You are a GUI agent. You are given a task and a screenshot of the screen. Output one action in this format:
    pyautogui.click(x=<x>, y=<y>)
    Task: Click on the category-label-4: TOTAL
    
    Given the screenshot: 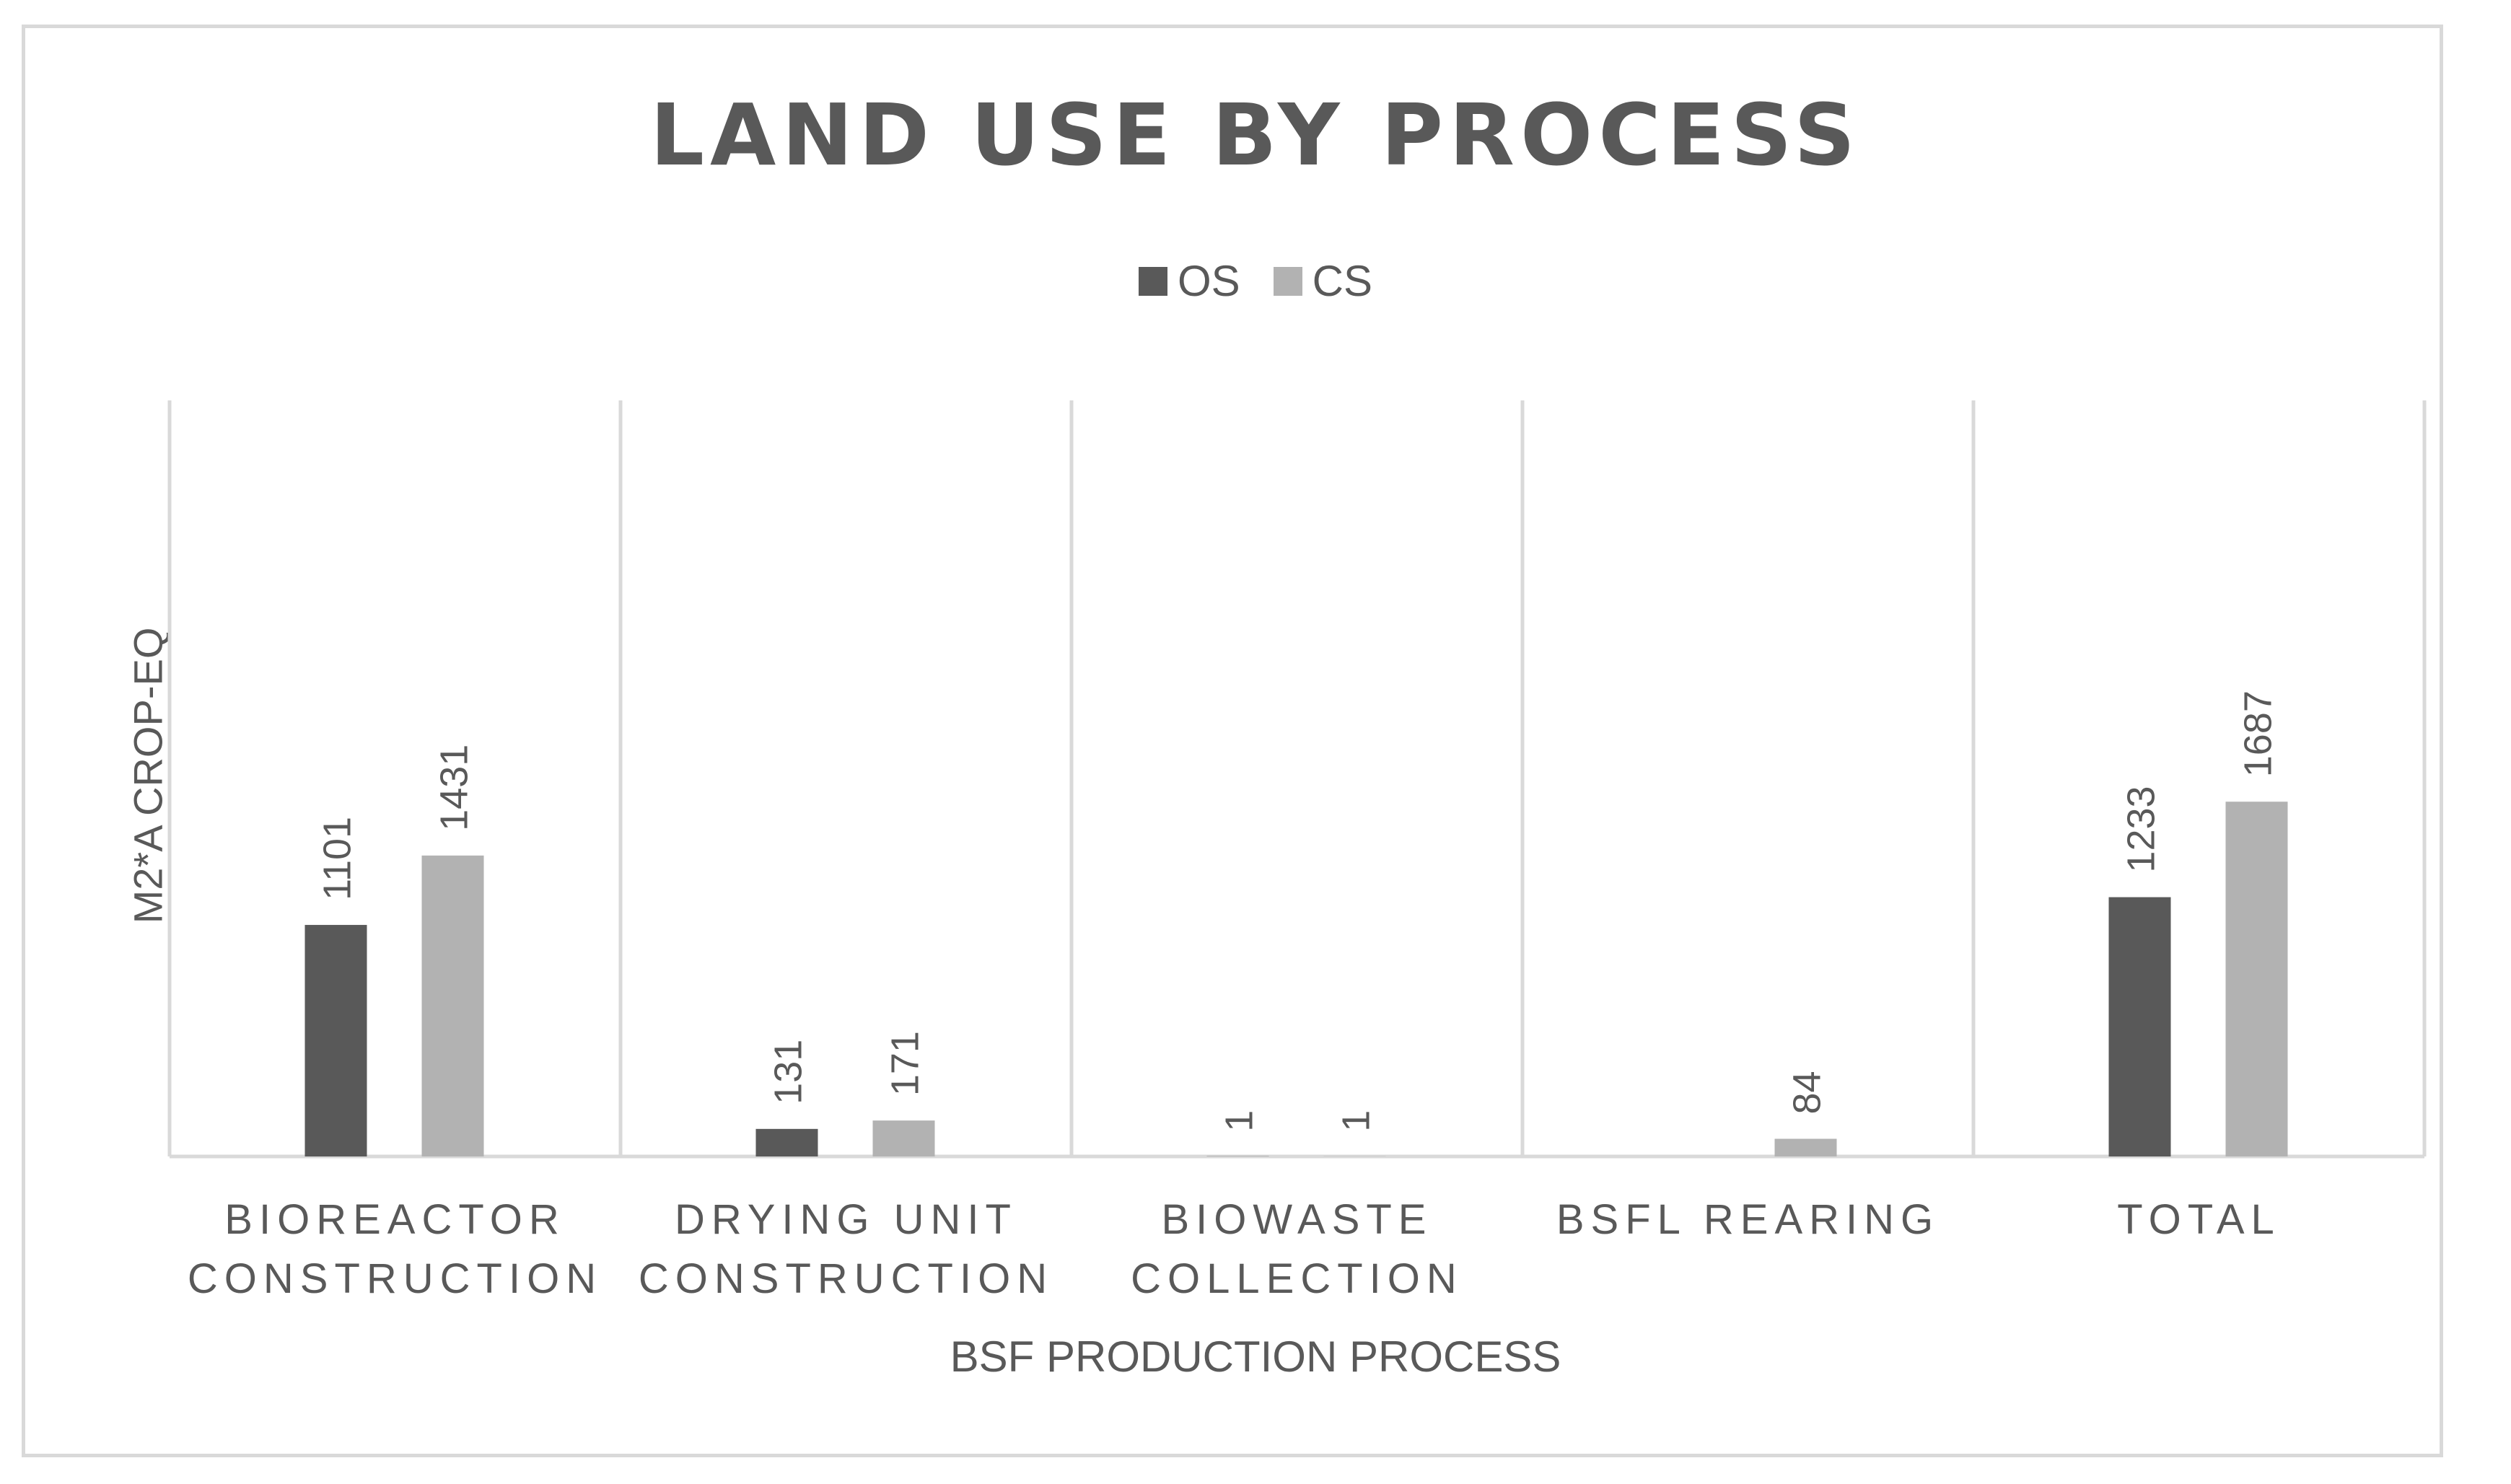 What is the action you would take?
    pyautogui.click(x=2199, y=1219)
    